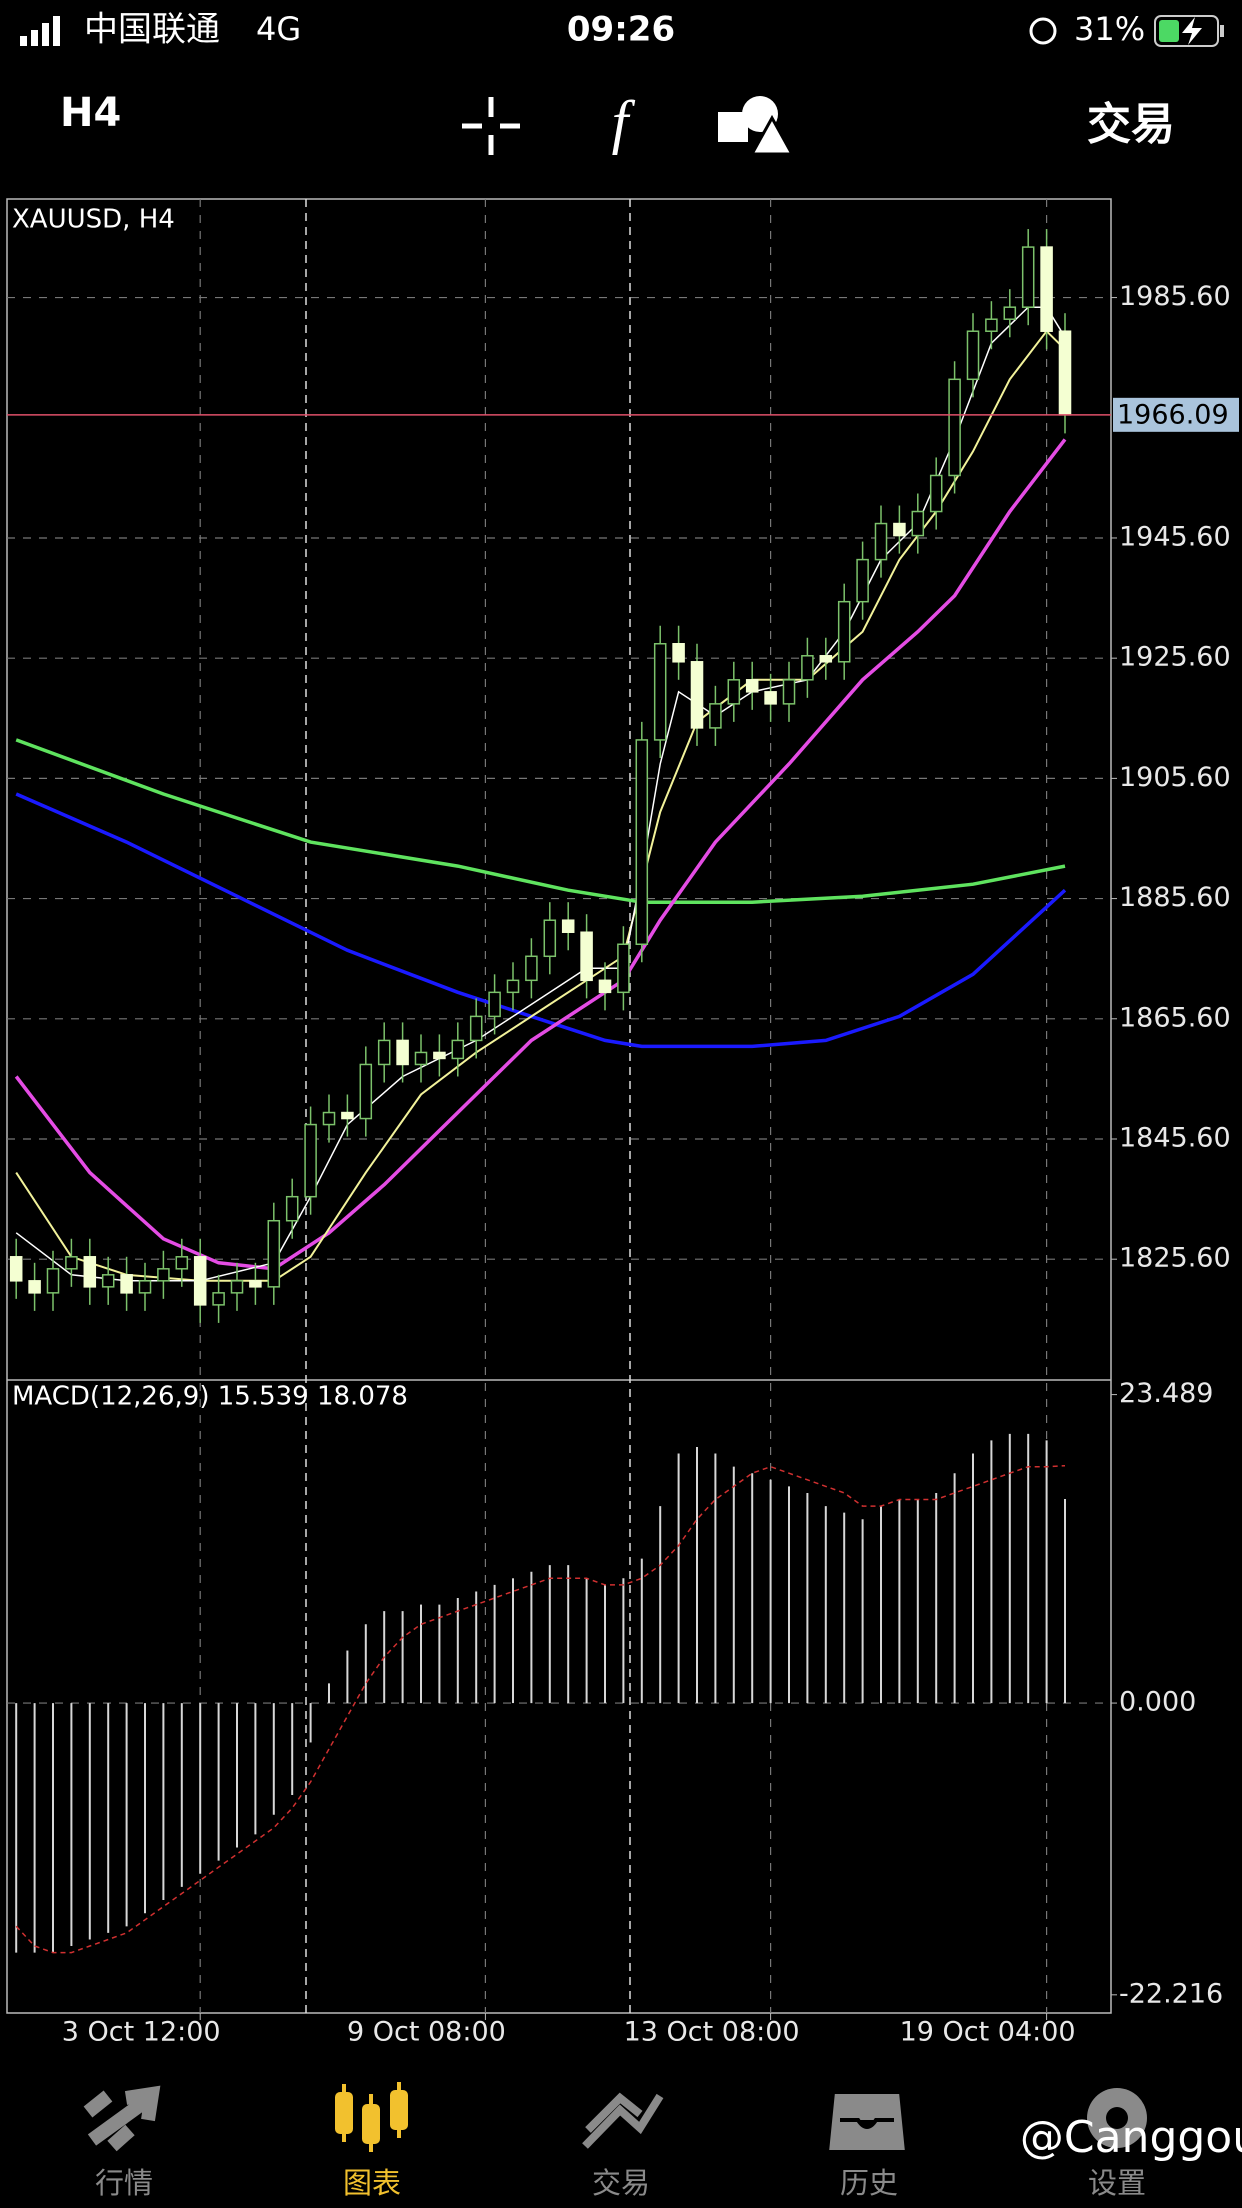 This screenshot has height=2208, width=1242. I want to click on tab-bar: 行情 图表 交易 历史 设置, so click(615, 2141).